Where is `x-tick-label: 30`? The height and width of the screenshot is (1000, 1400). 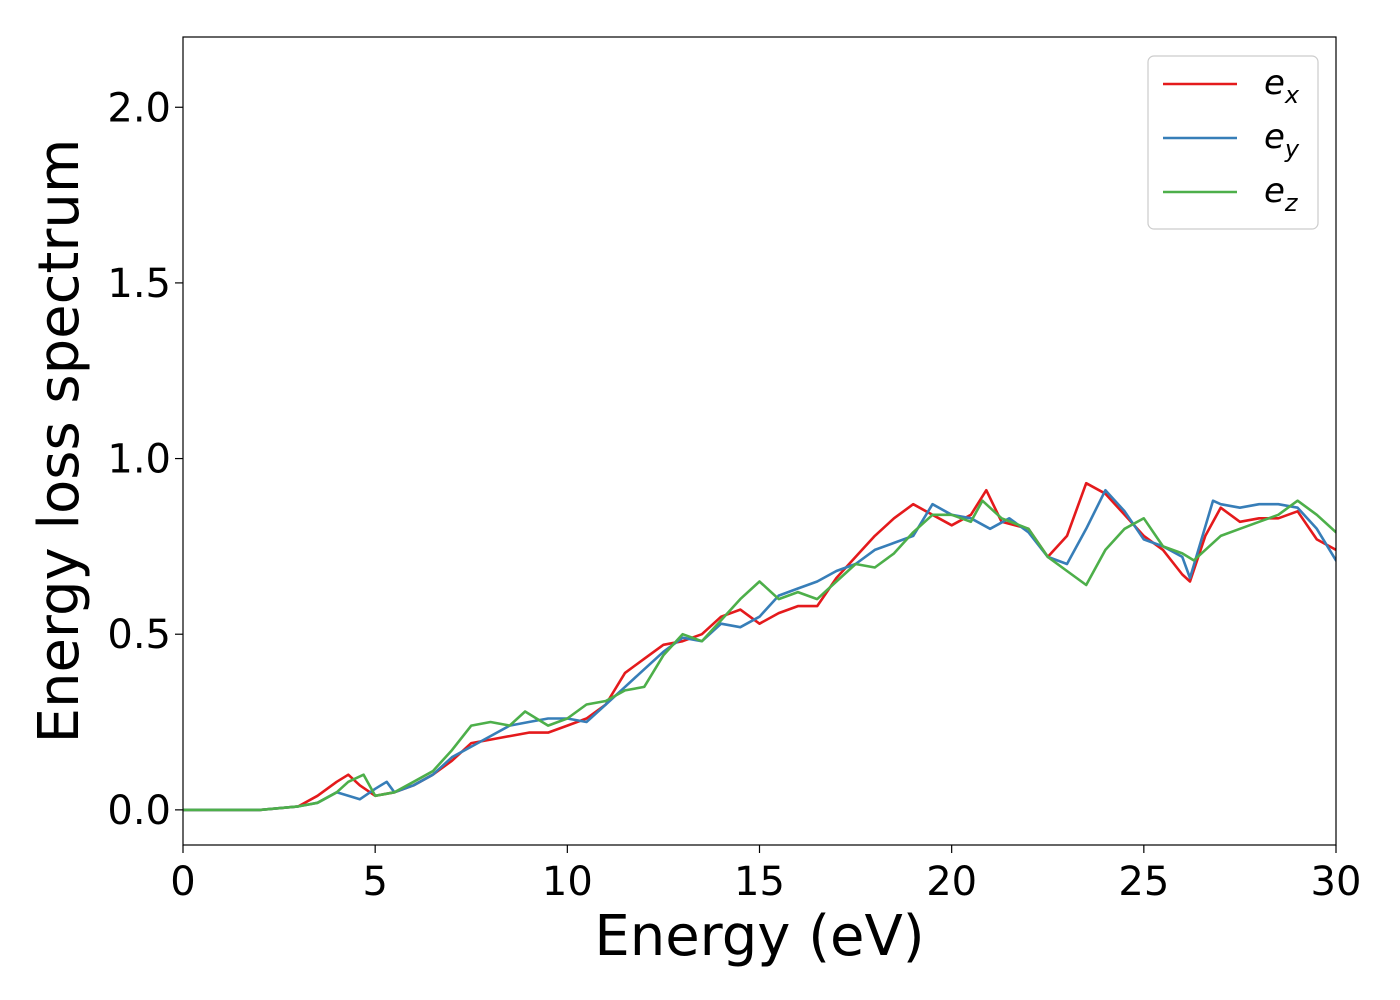 x-tick-label: 30 is located at coordinates (1336, 882).